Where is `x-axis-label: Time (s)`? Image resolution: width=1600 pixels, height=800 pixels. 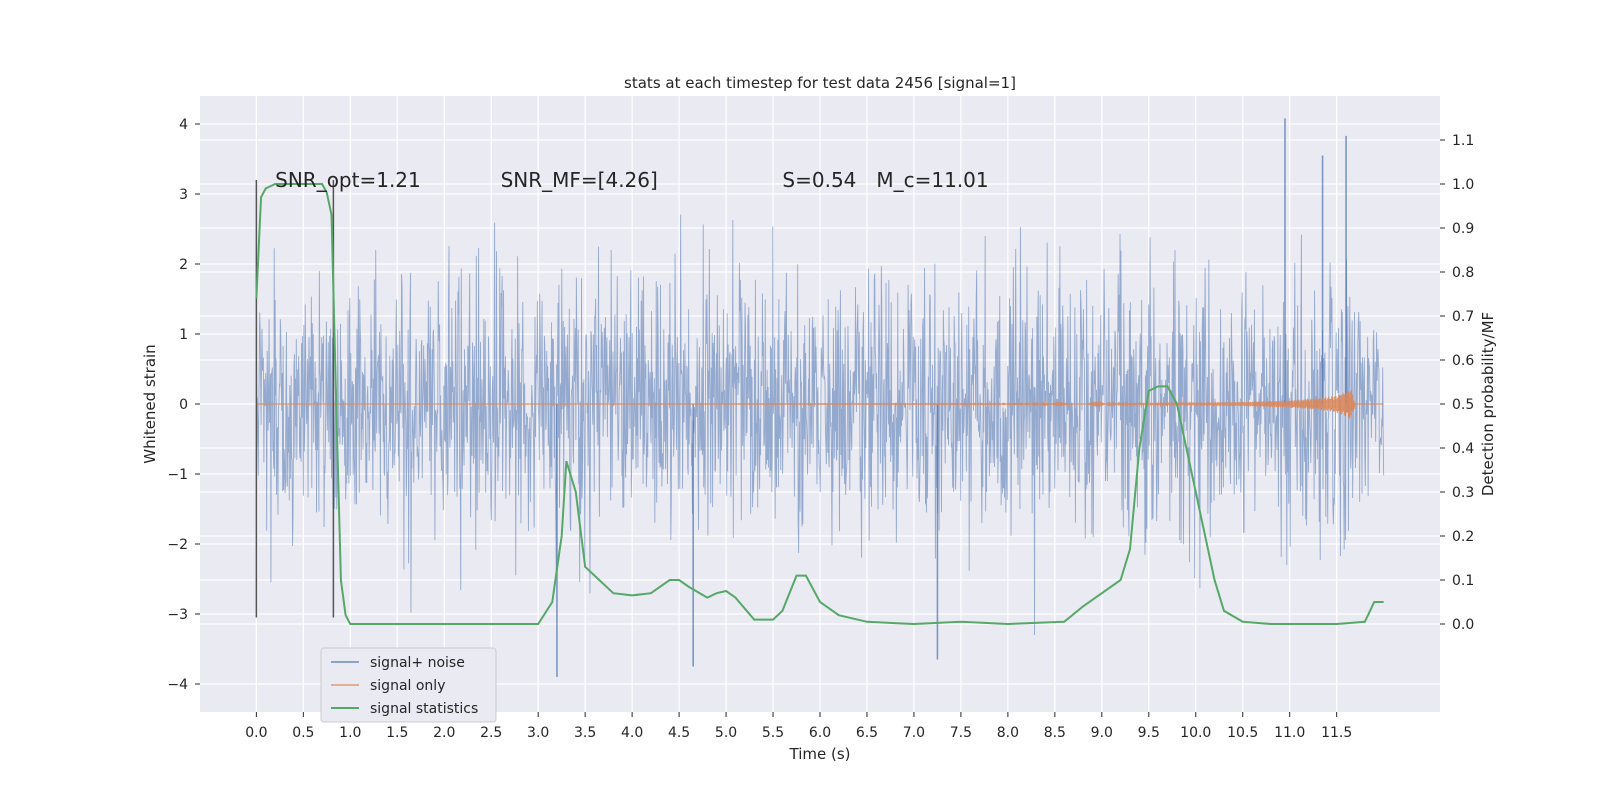 x-axis-label: Time (s) is located at coordinates (820, 754).